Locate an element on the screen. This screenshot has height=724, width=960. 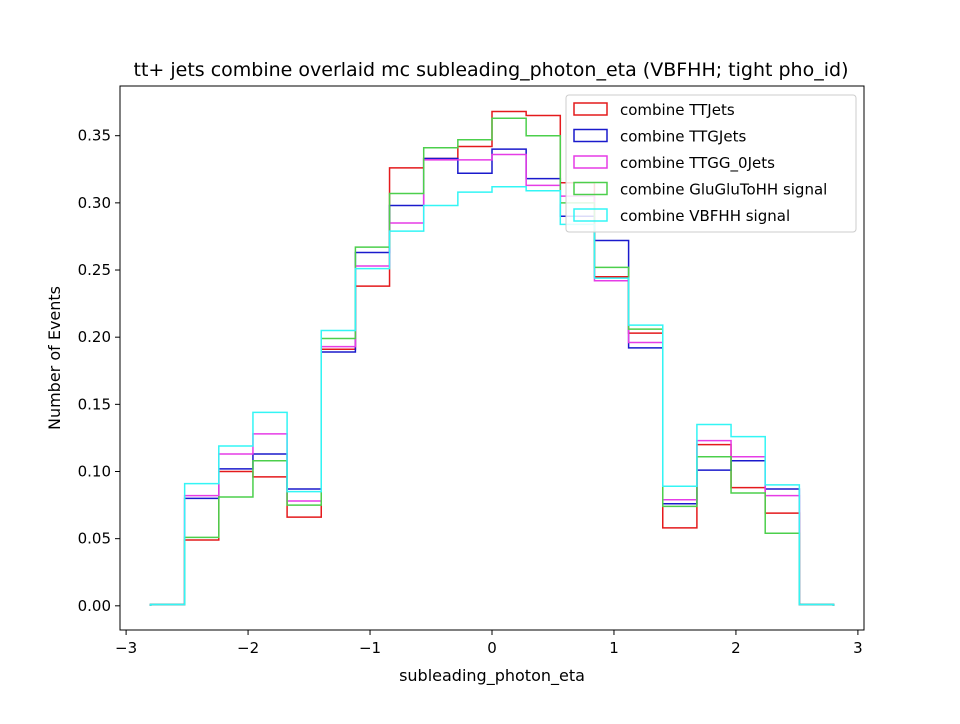
x-tick-label: 3 is located at coordinates (858, 648).